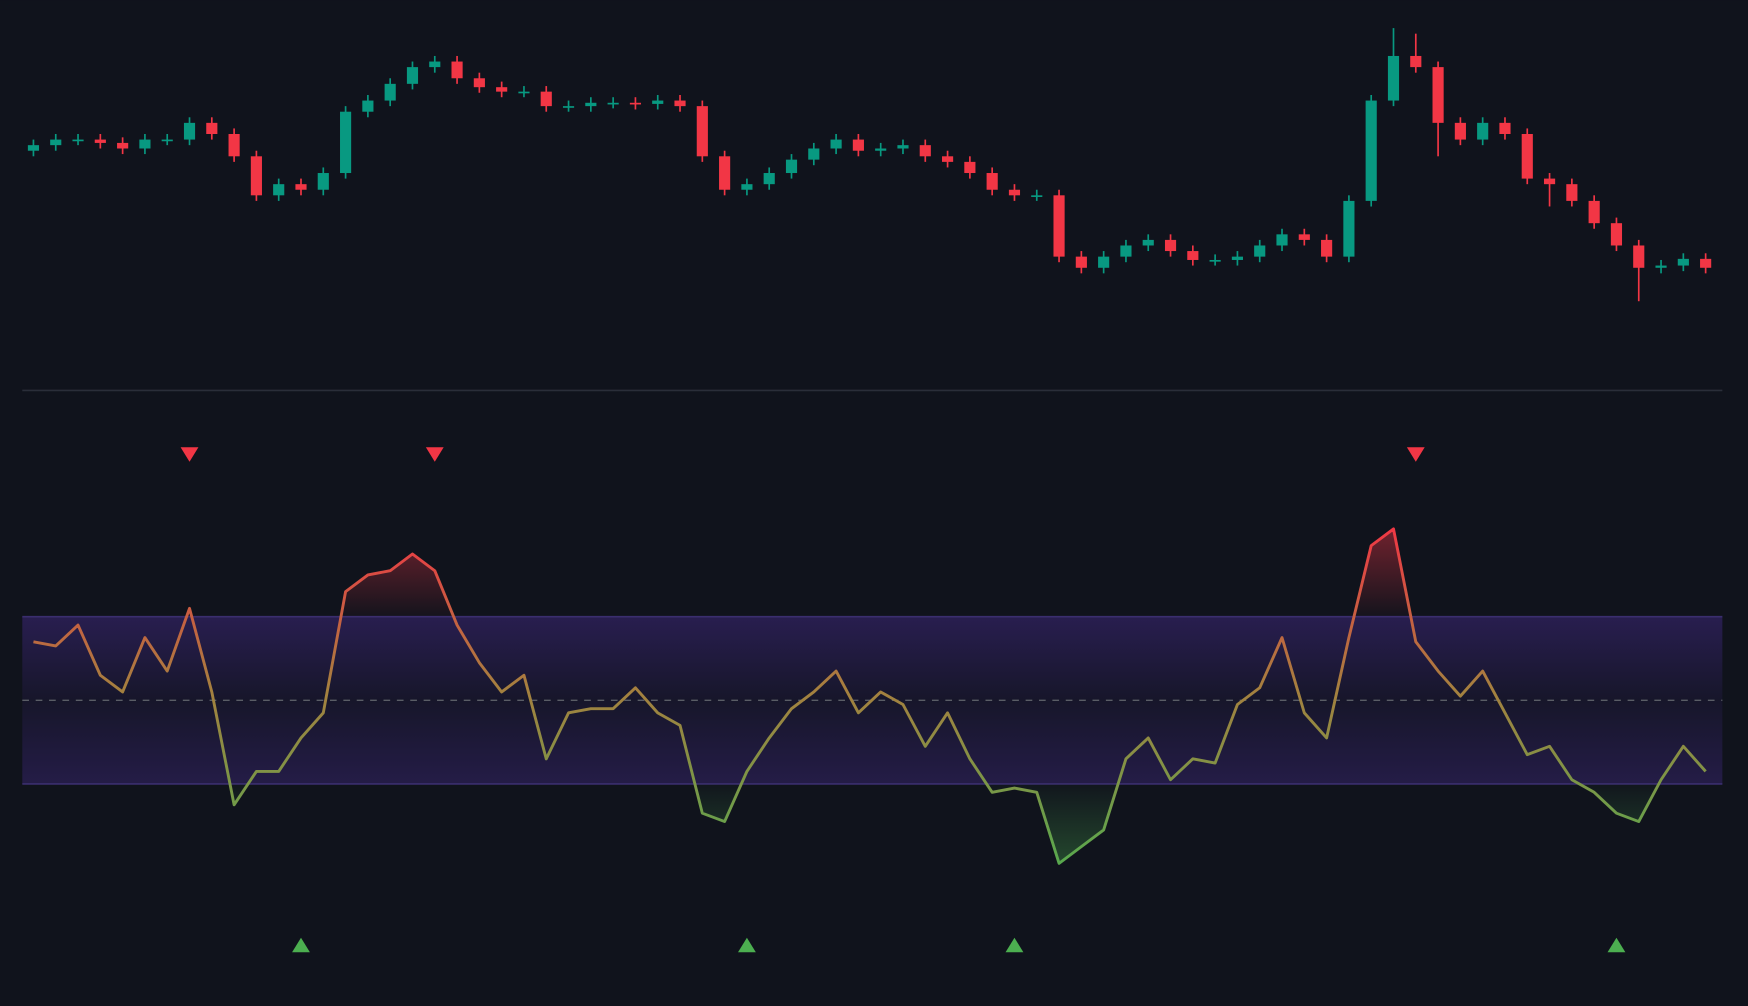  I want to click on overbought-fill, so click(869, 572).